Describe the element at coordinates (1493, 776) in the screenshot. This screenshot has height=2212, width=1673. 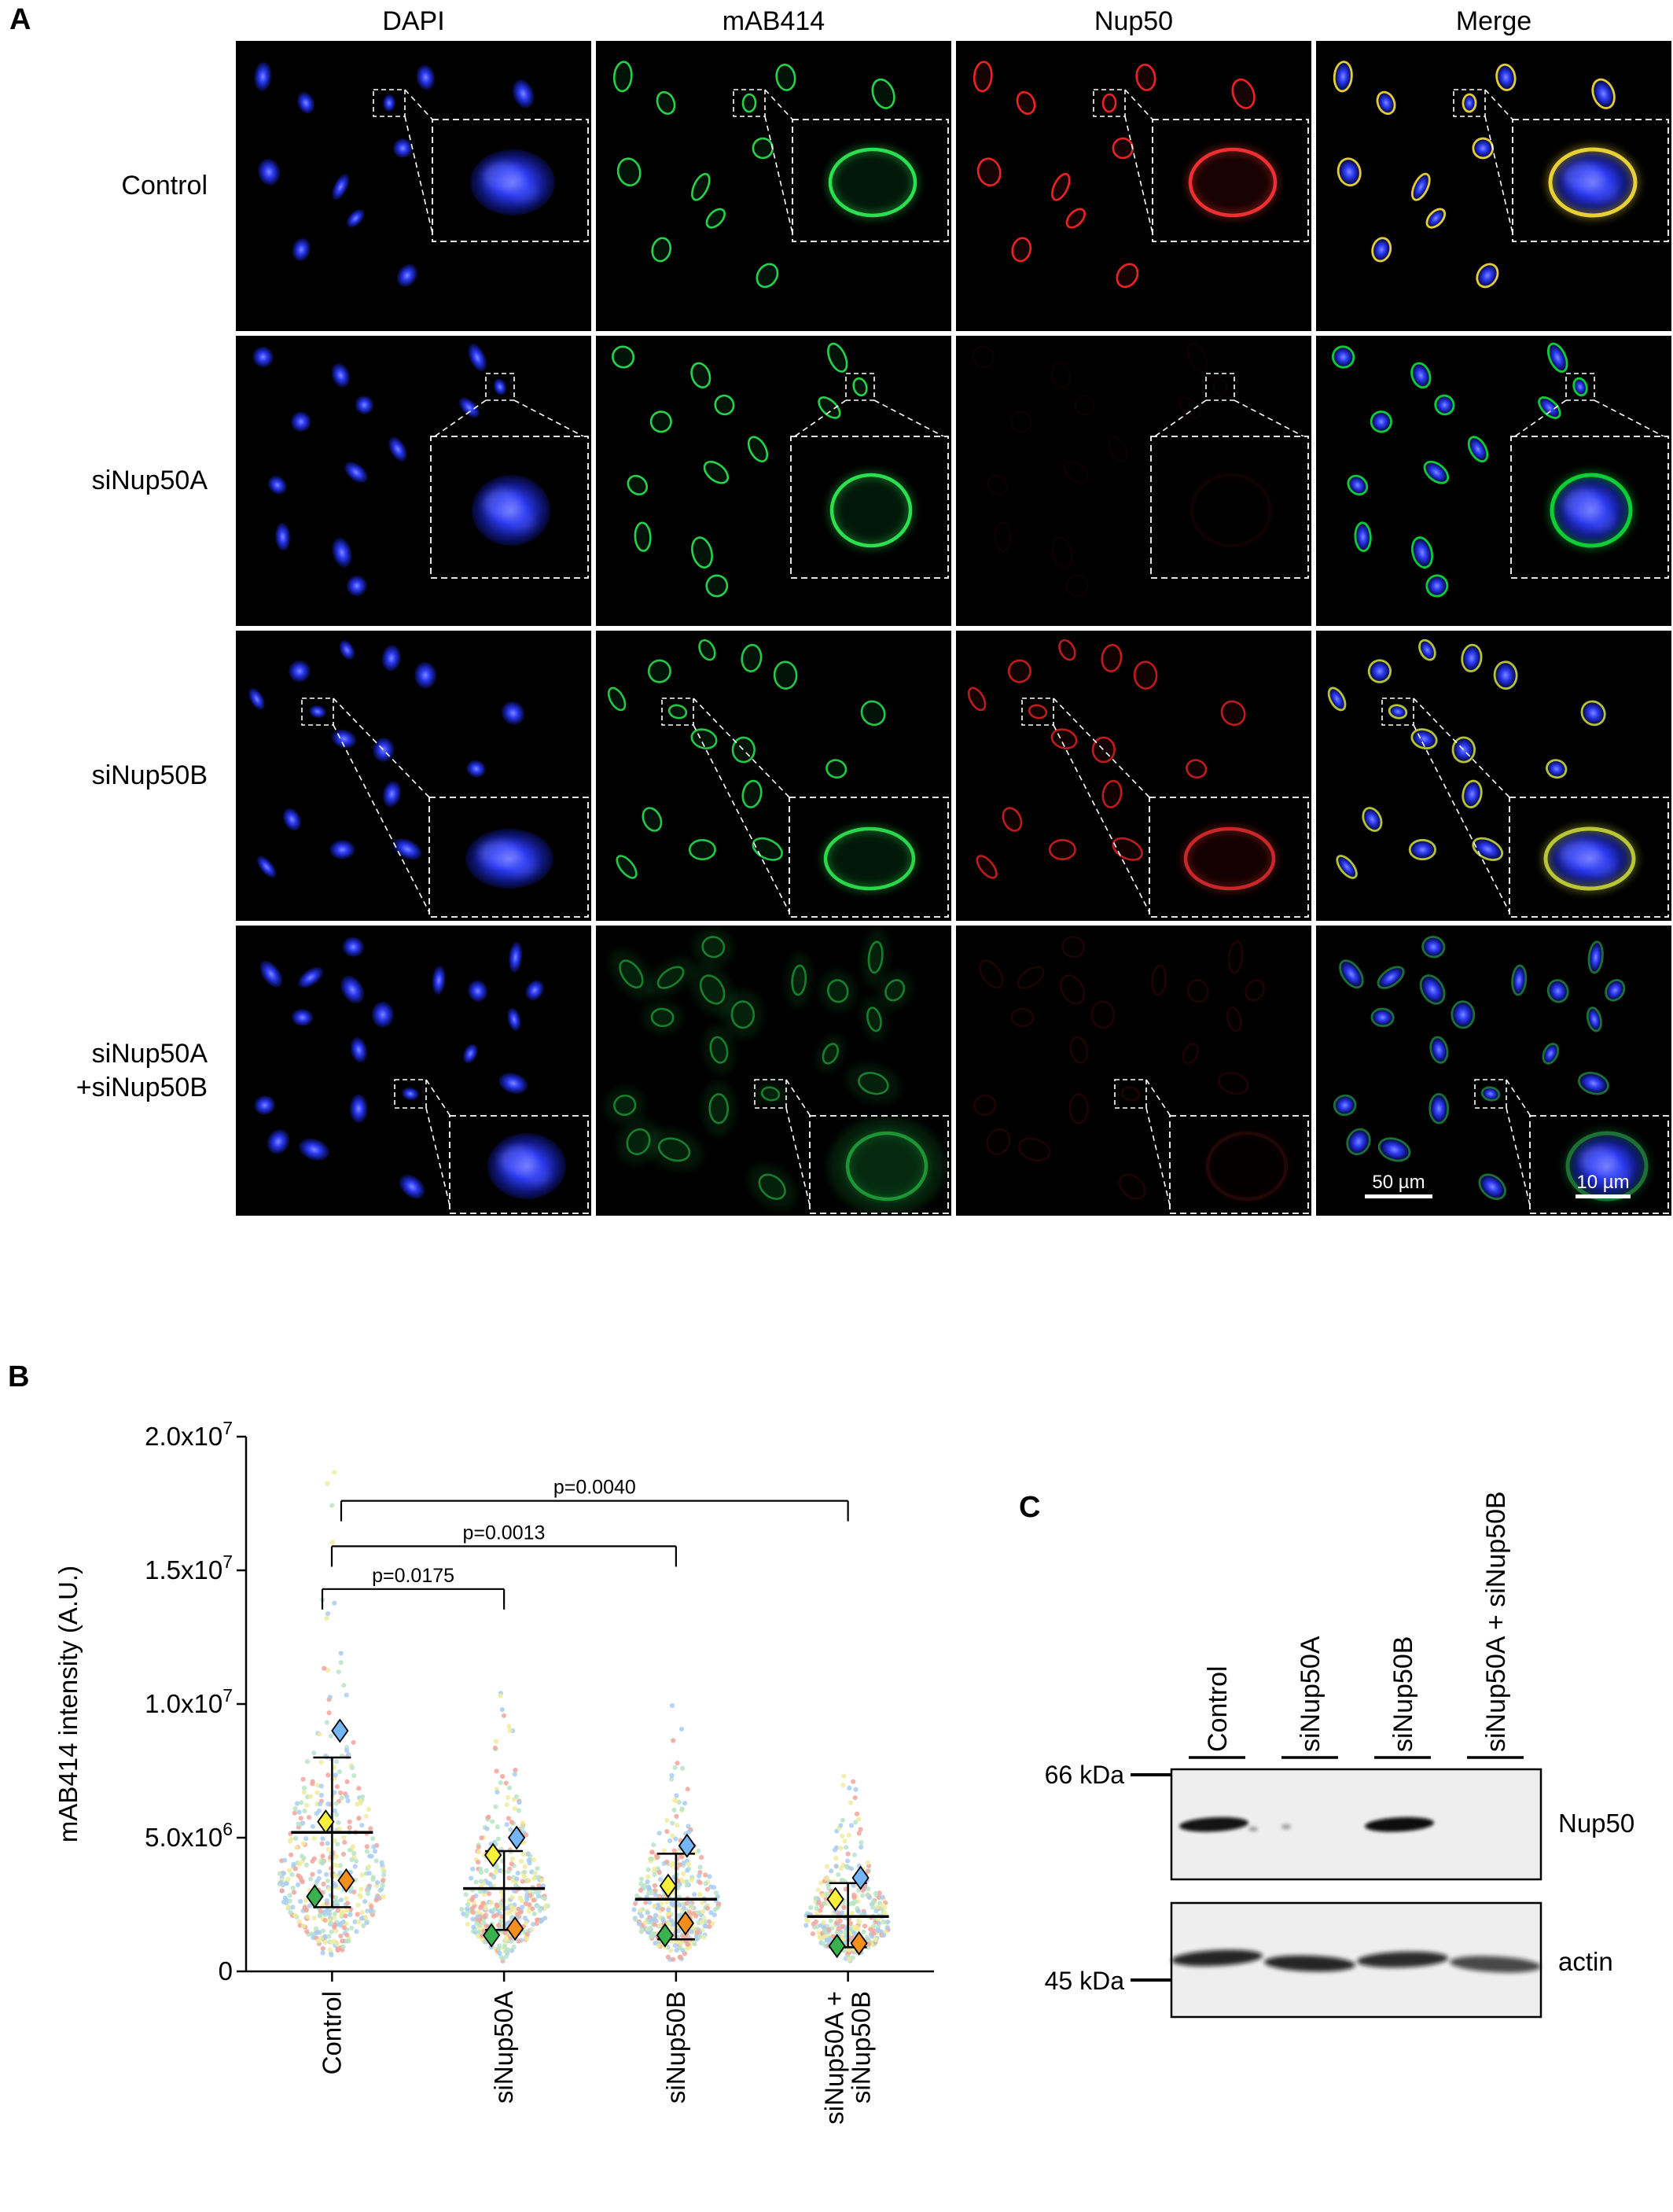
I see `micrograph-sinup50b-merge` at that location.